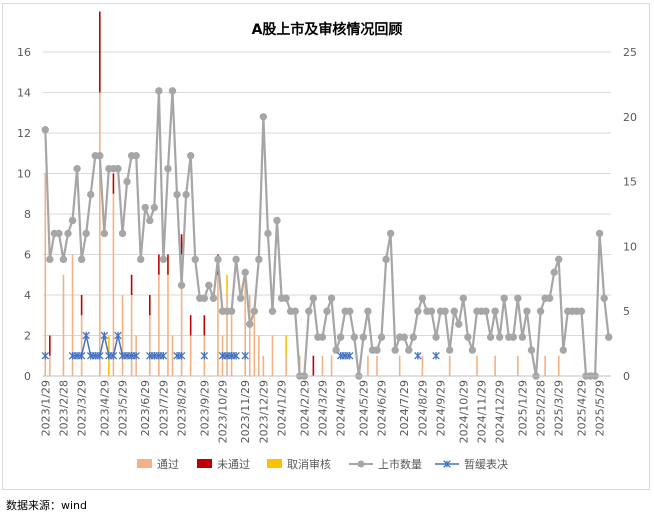 Image resolution: width=654 pixels, height=519 pixels. I want to click on x-tick-label: 2024/3/29, so click(322, 408).